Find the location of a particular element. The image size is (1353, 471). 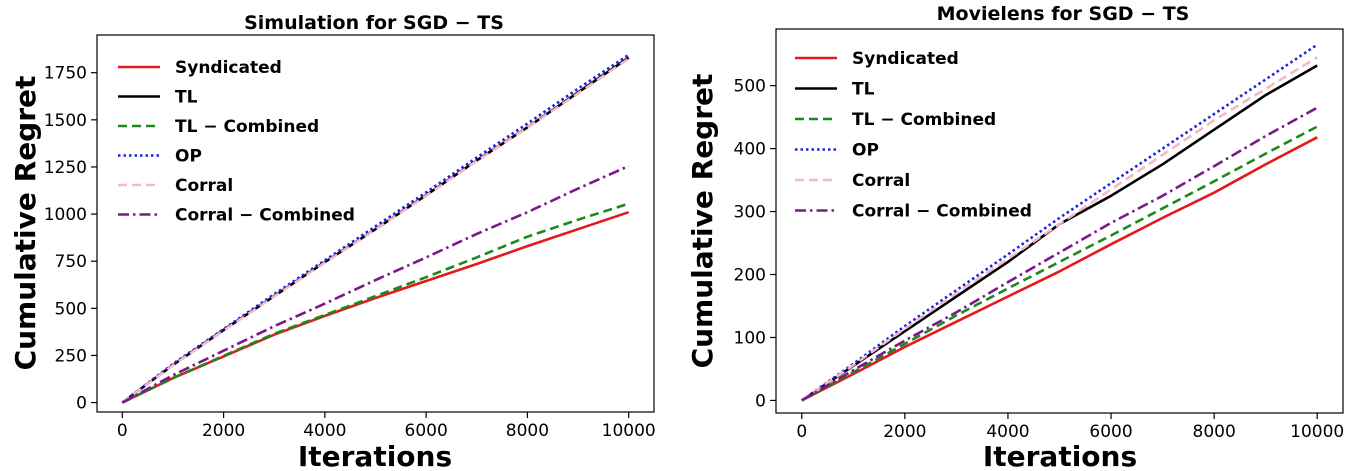

y-tick-label: 400 is located at coordinates (750, 150).